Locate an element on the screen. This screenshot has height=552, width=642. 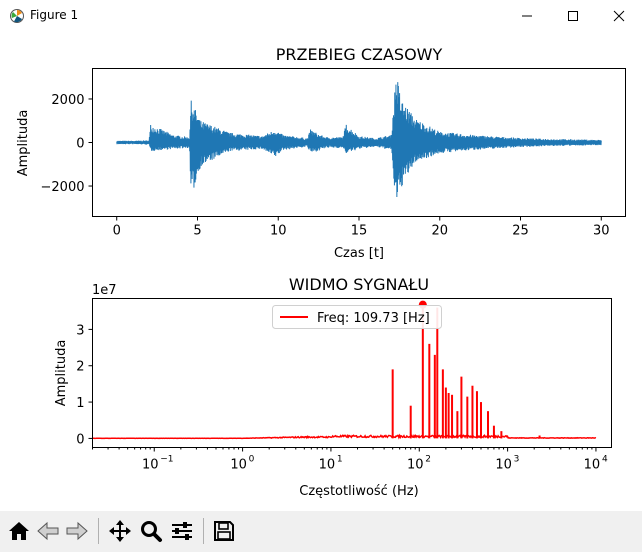
configure-subplots-icon is located at coordinates (182, 531).